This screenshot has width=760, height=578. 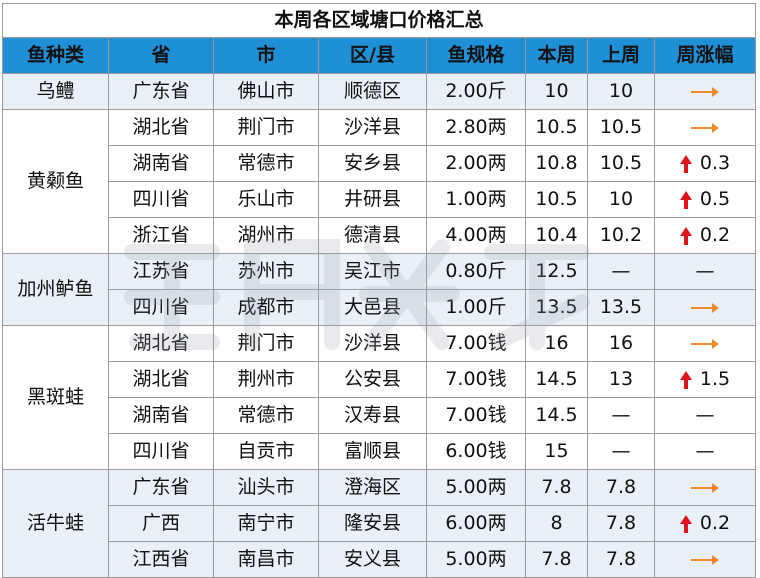 I want to click on city-cell: 苏州市, so click(x=266, y=271).